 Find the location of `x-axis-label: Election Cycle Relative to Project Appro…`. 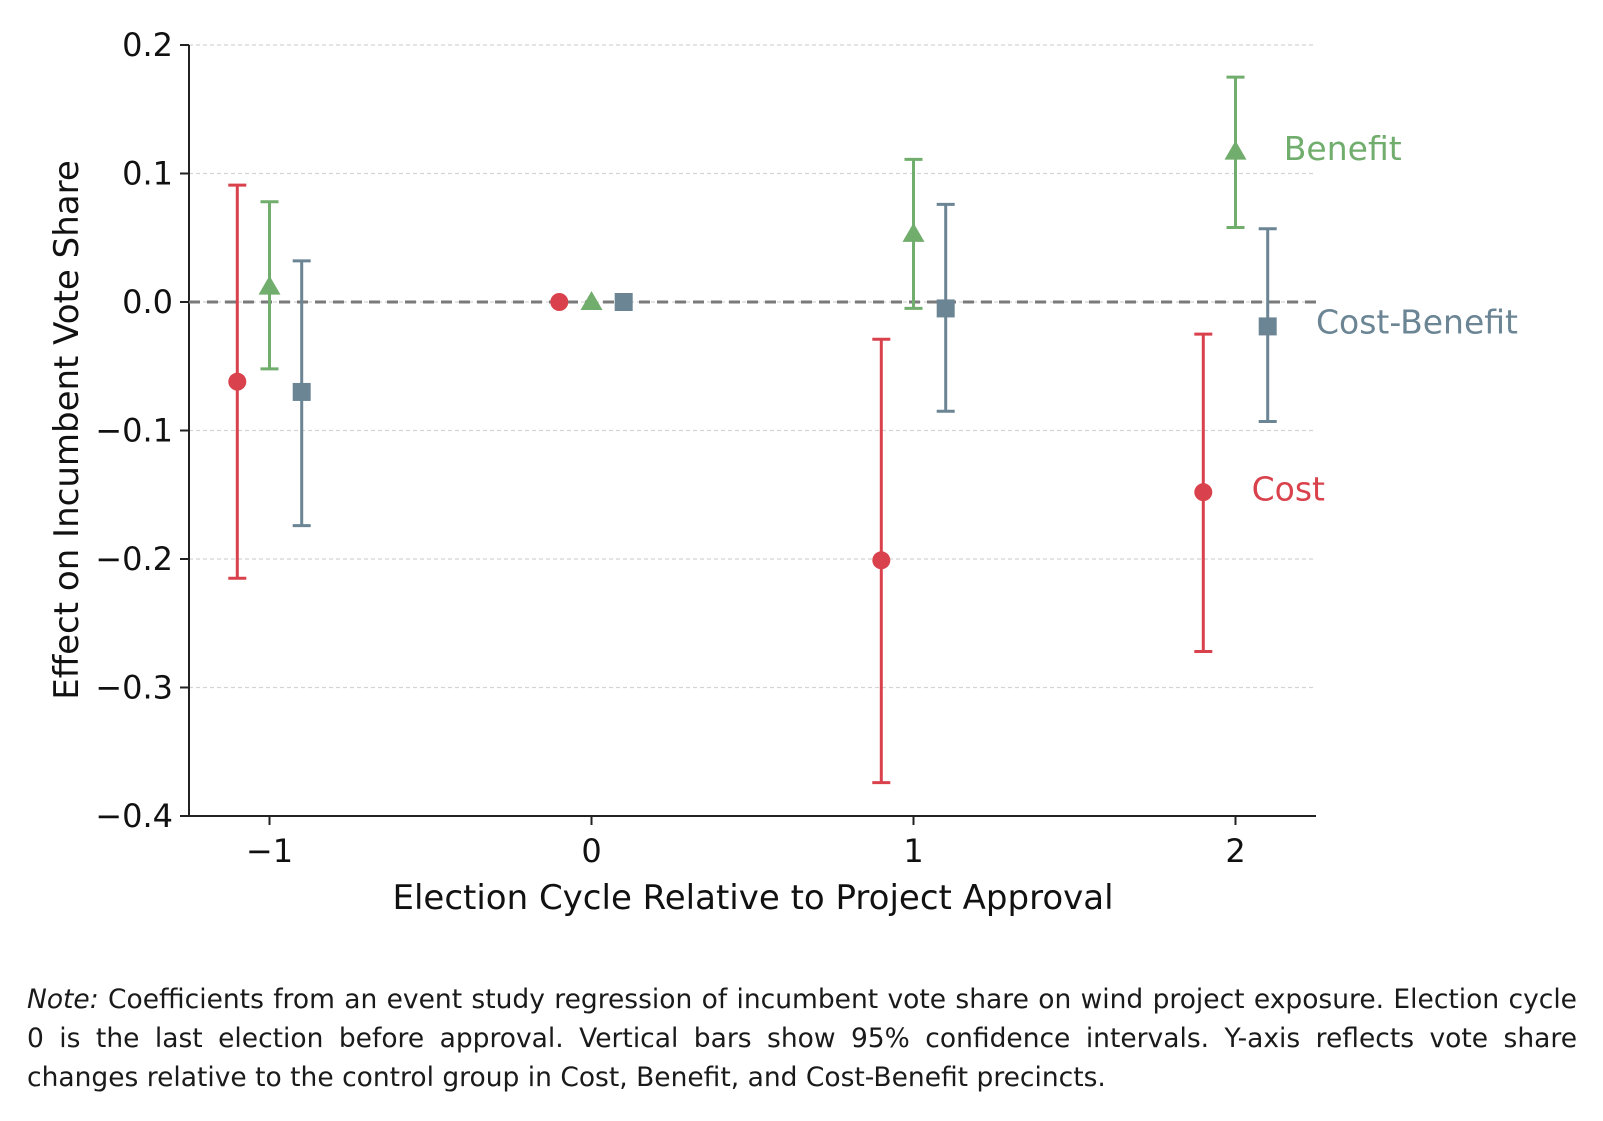

x-axis-label: Election Cycle Relative to Project Appro… is located at coordinates (752, 898).